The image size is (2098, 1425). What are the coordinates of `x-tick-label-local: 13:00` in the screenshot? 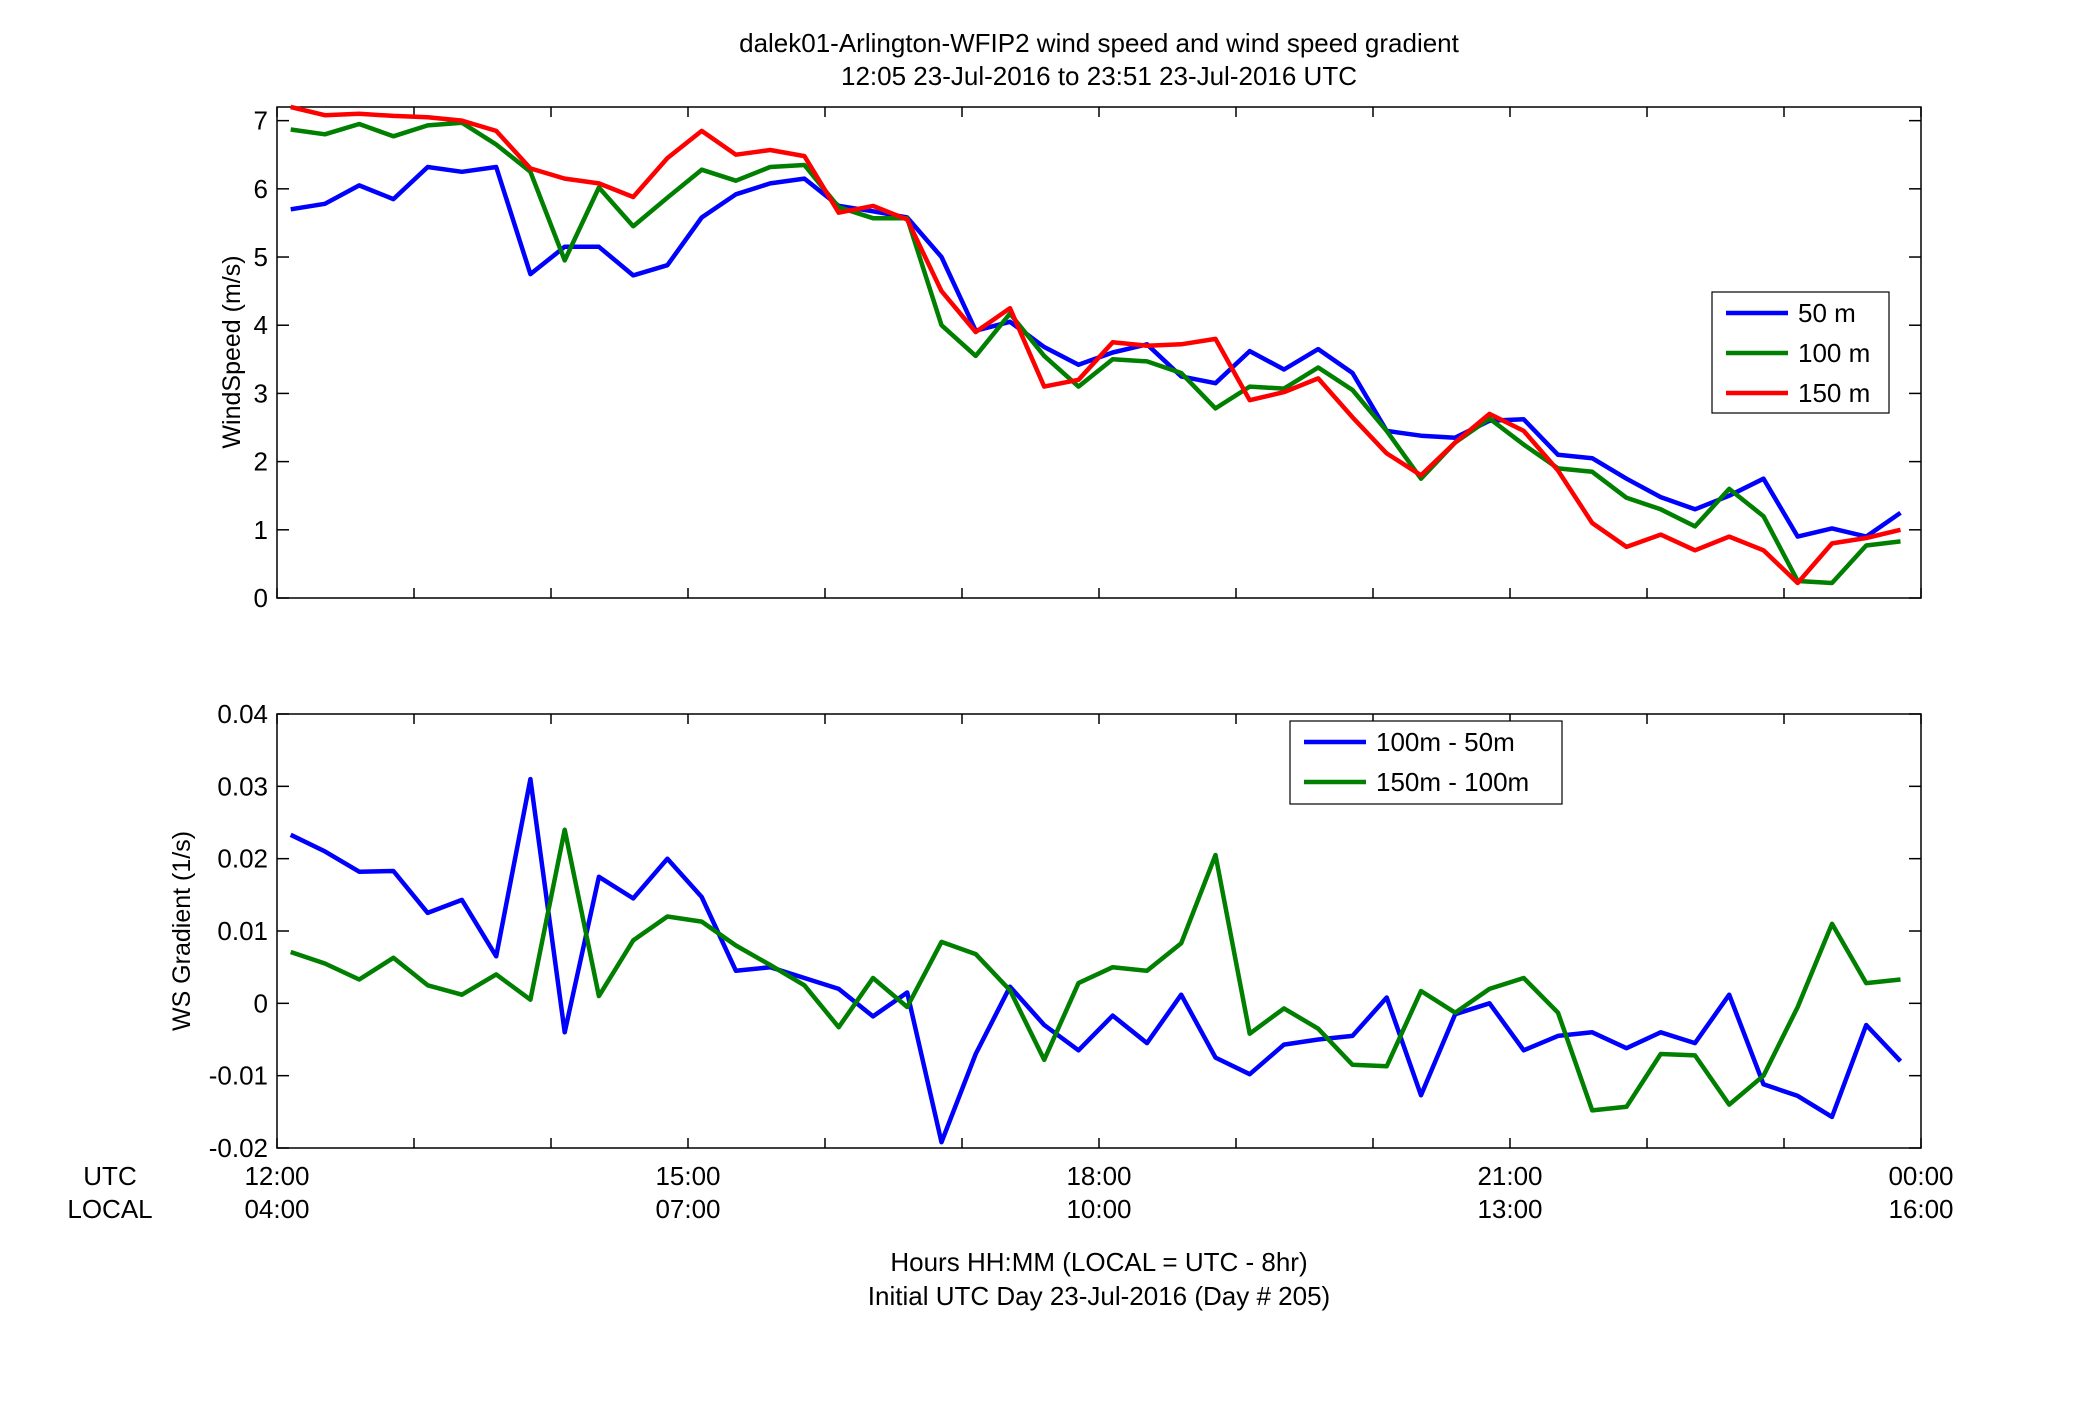 It's located at (1509, 1209).